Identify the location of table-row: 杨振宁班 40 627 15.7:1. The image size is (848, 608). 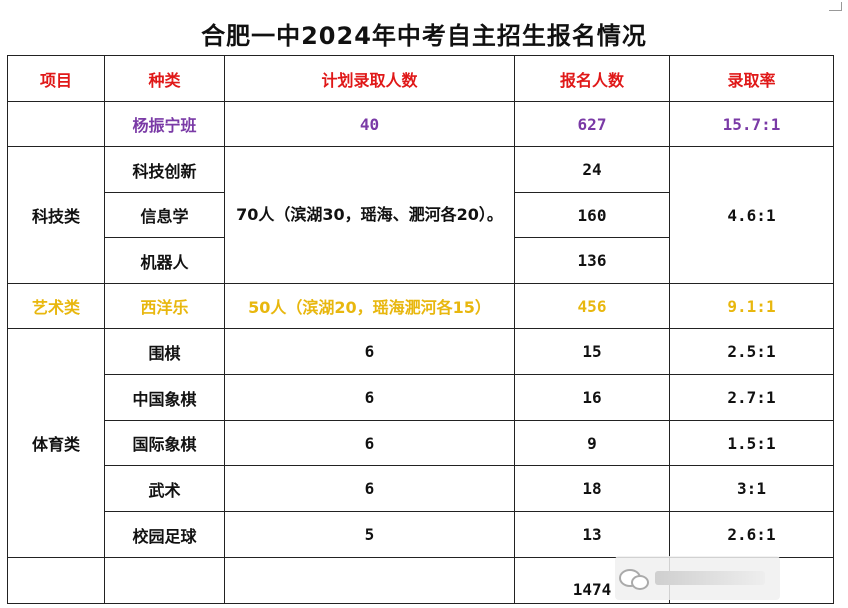
(420, 124).